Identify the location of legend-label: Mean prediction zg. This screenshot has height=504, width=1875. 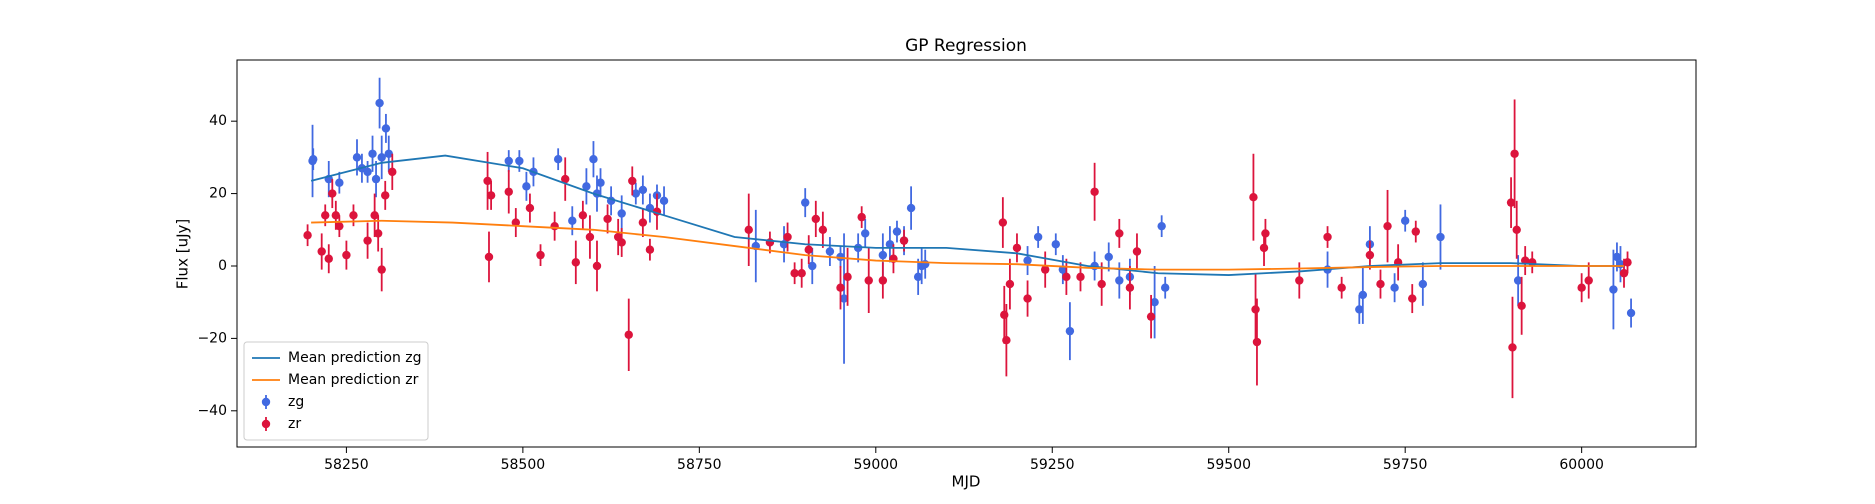
(355, 358).